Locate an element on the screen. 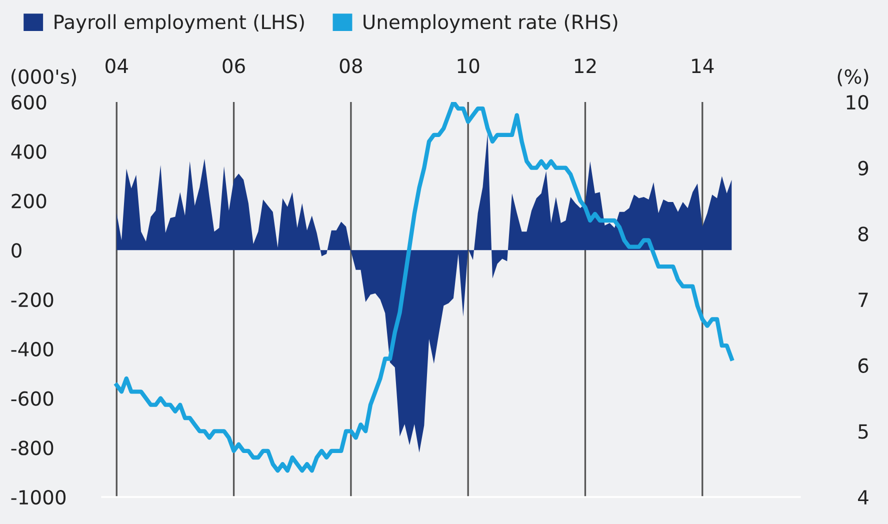 The width and height of the screenshot is (888, 524). y2-tick-label: 4 is located at coordinates (863, 497).